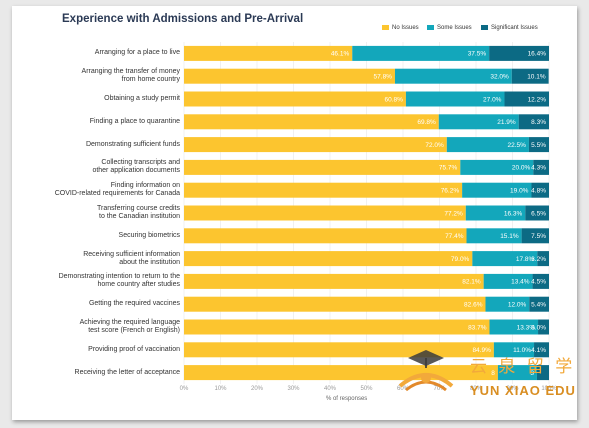 The image size is (589, 428). I want to click on category-label-line: Receiving the letter of acceptance, so click(127, 372).